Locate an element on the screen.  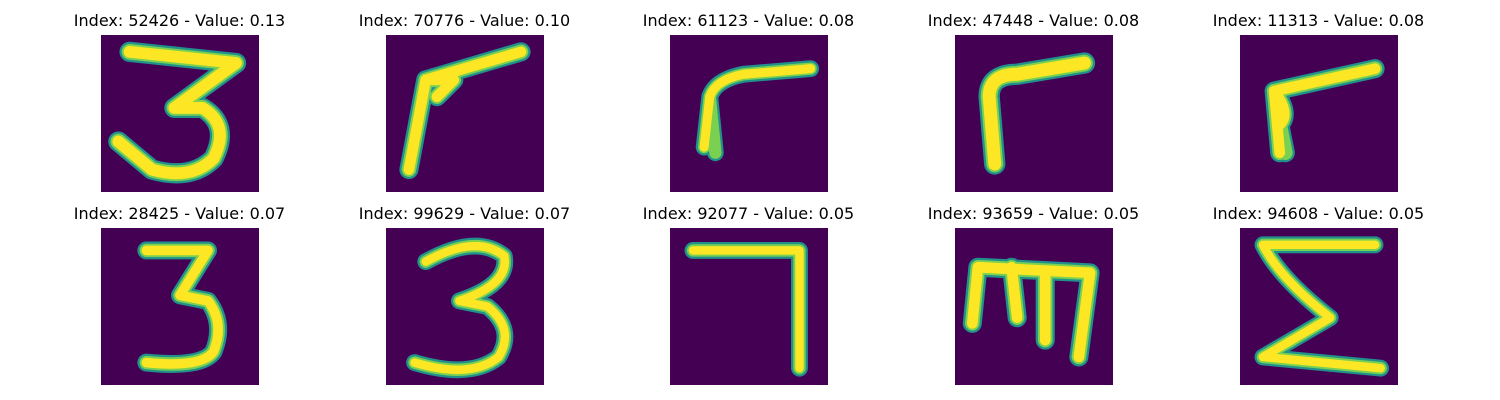
digit-glyph-gamma is located at coordinates (757, 111).